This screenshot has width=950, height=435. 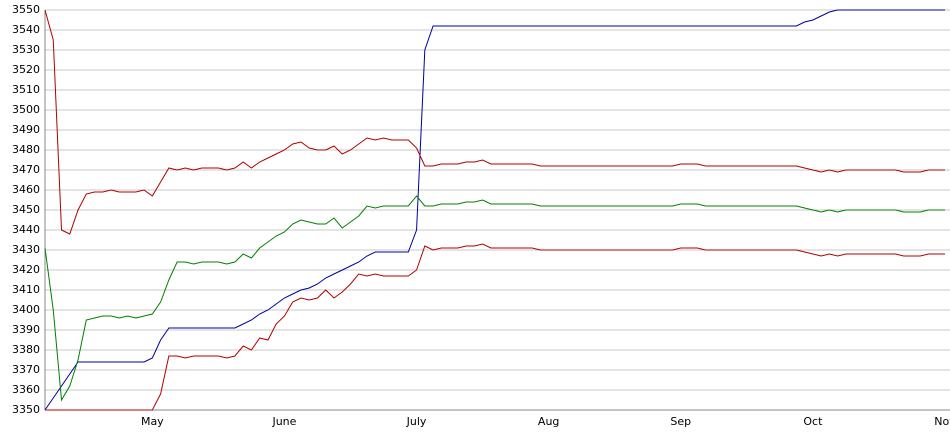 What do you see at coordinates (416, 421) in the screenshot?
I see `x-tick-label: July` at bounding box center [416, 421].